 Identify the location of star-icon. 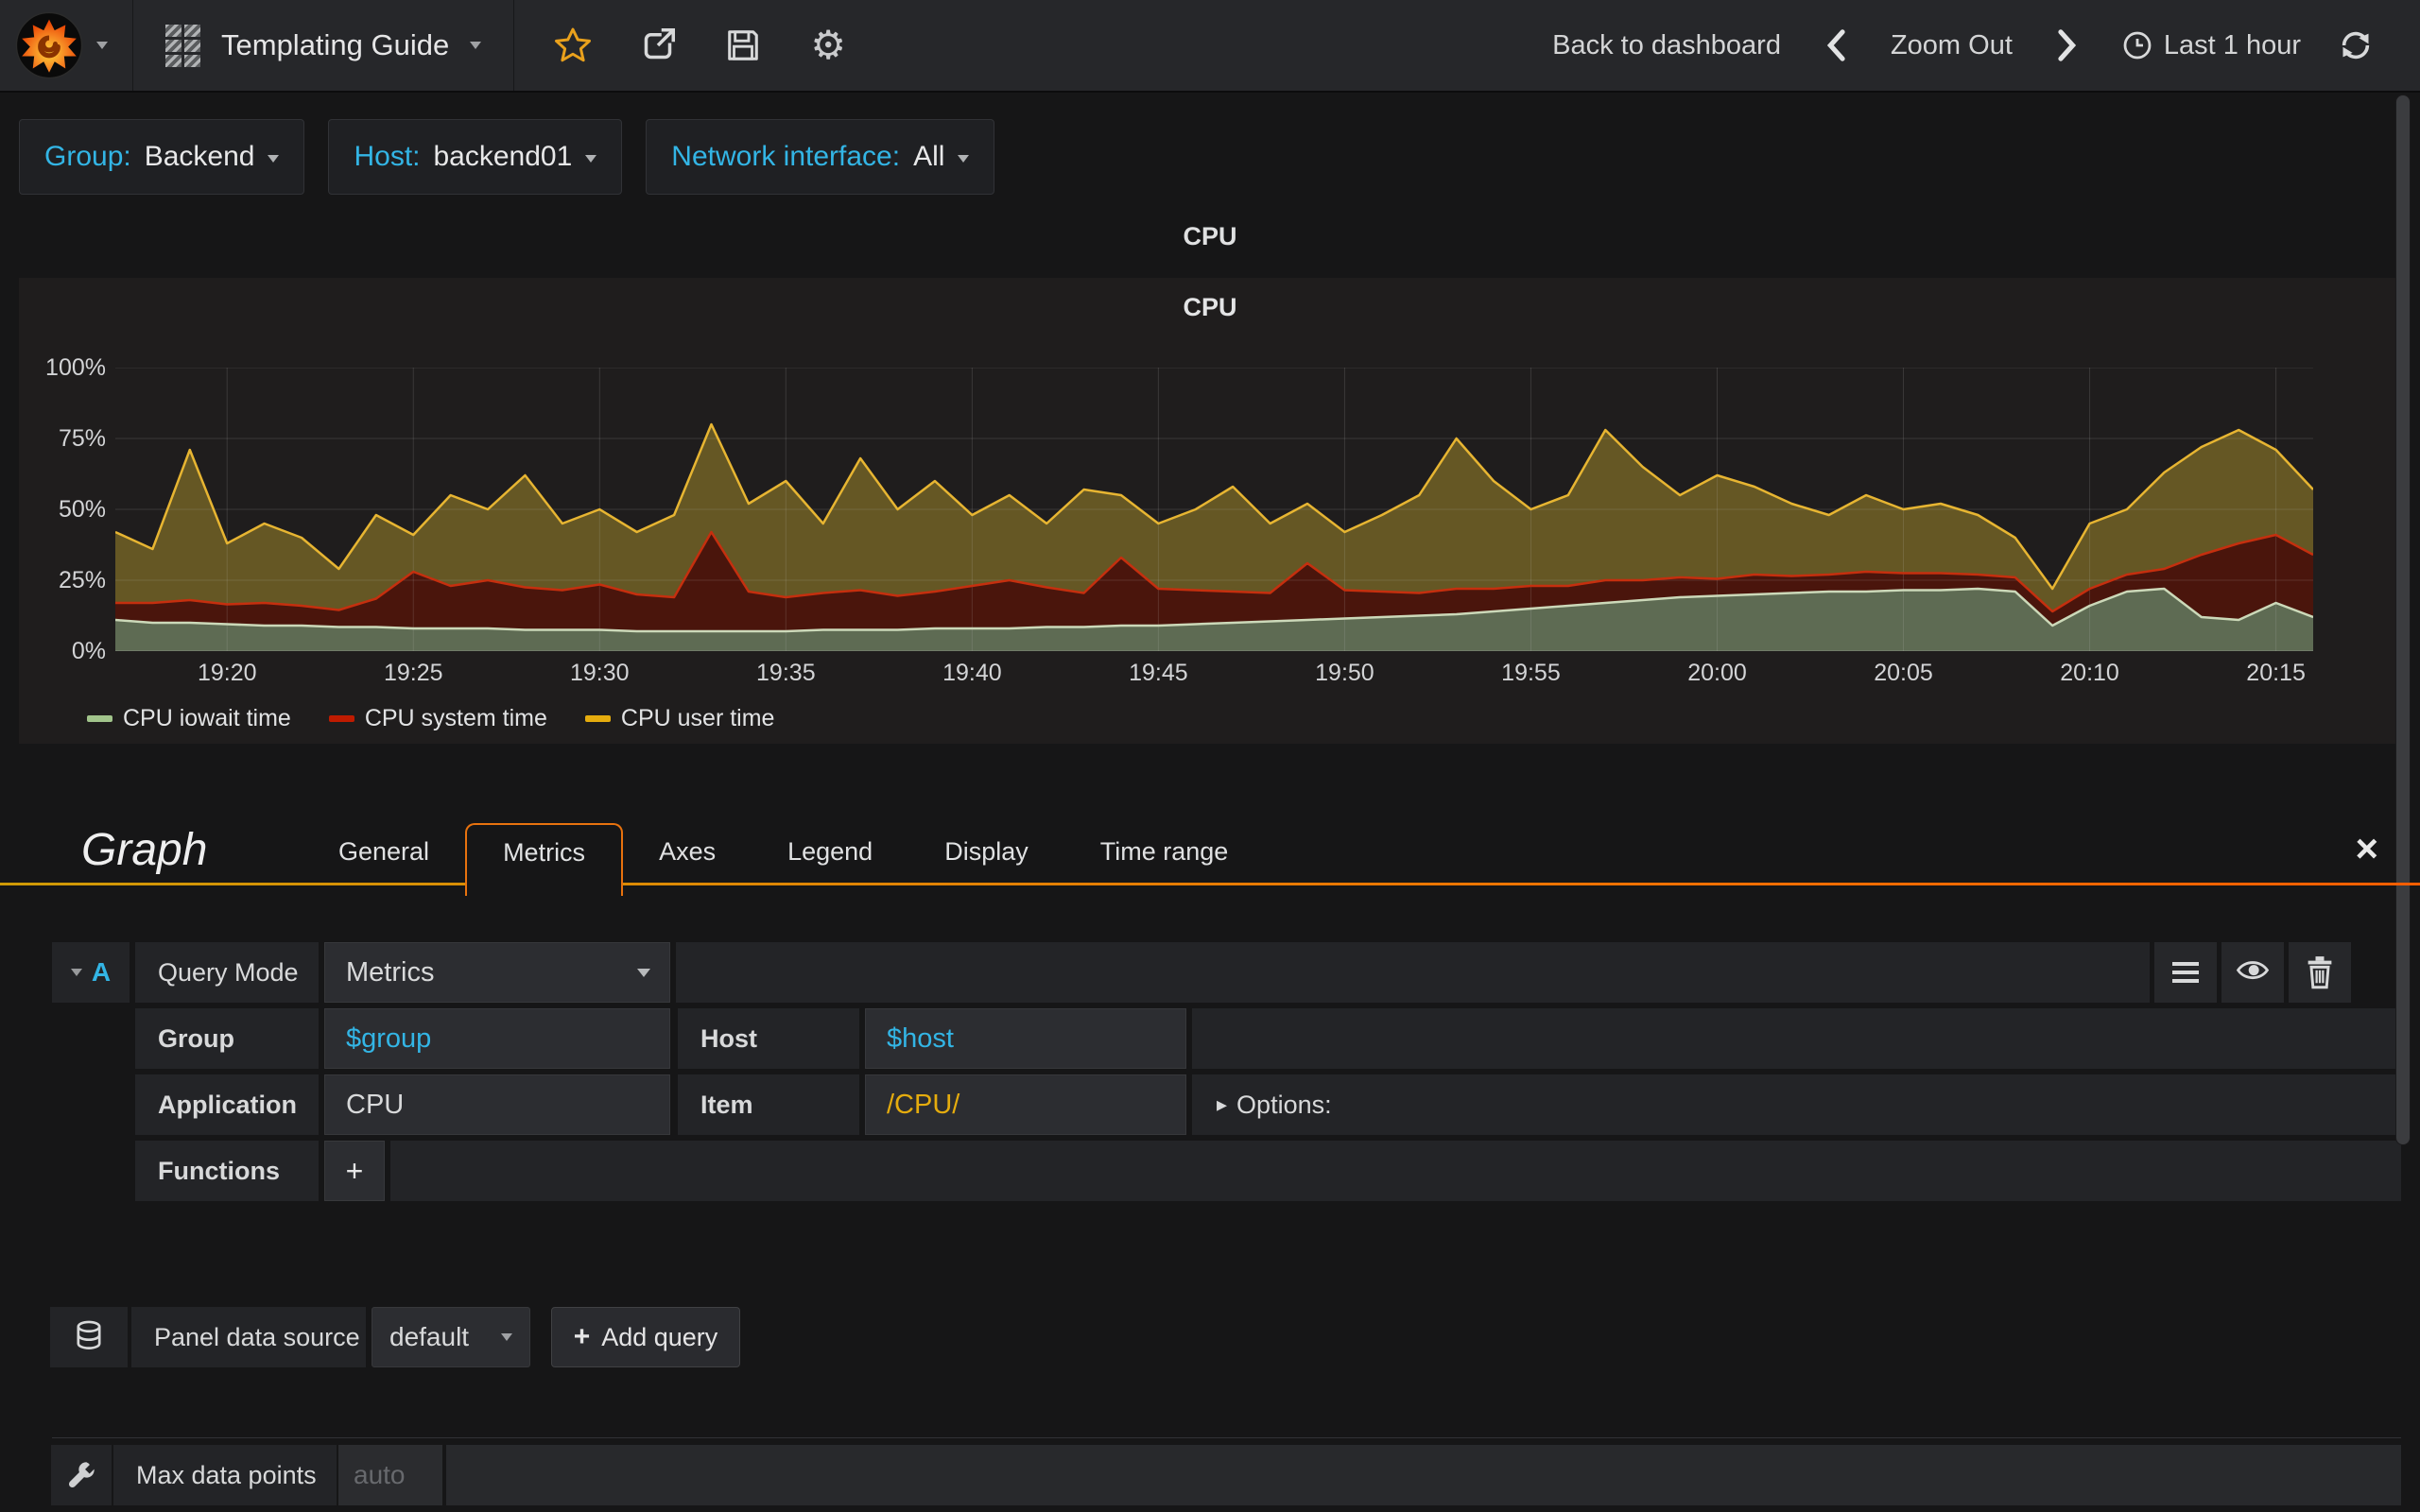
(573, 44).